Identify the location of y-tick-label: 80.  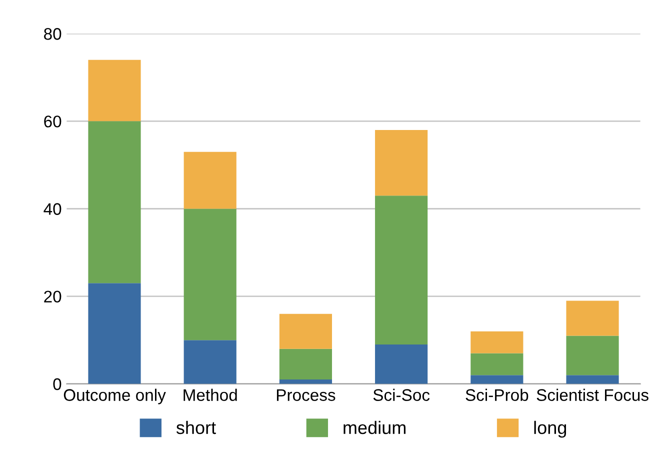
(53, 34).